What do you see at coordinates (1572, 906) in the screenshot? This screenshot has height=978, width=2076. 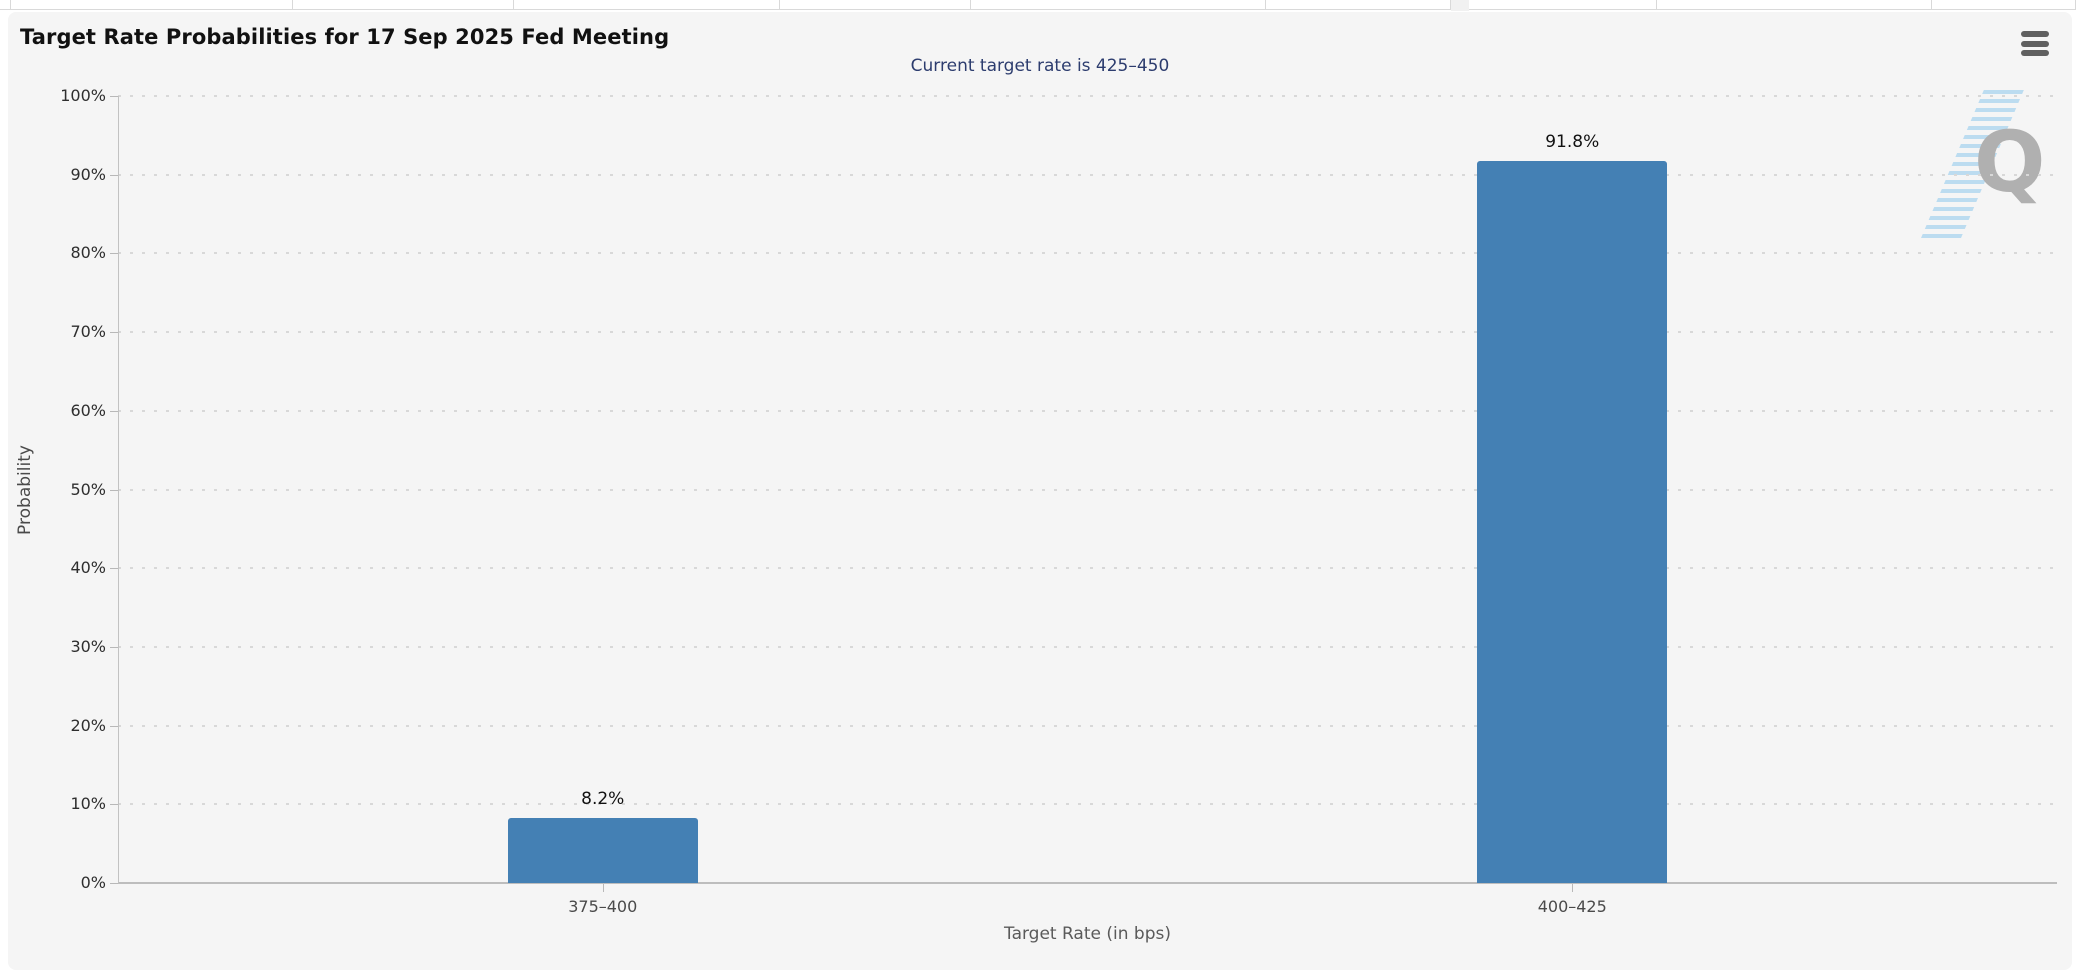 I see `x-axis-tick-label: 400–425` at bounding box center [1572, 906].